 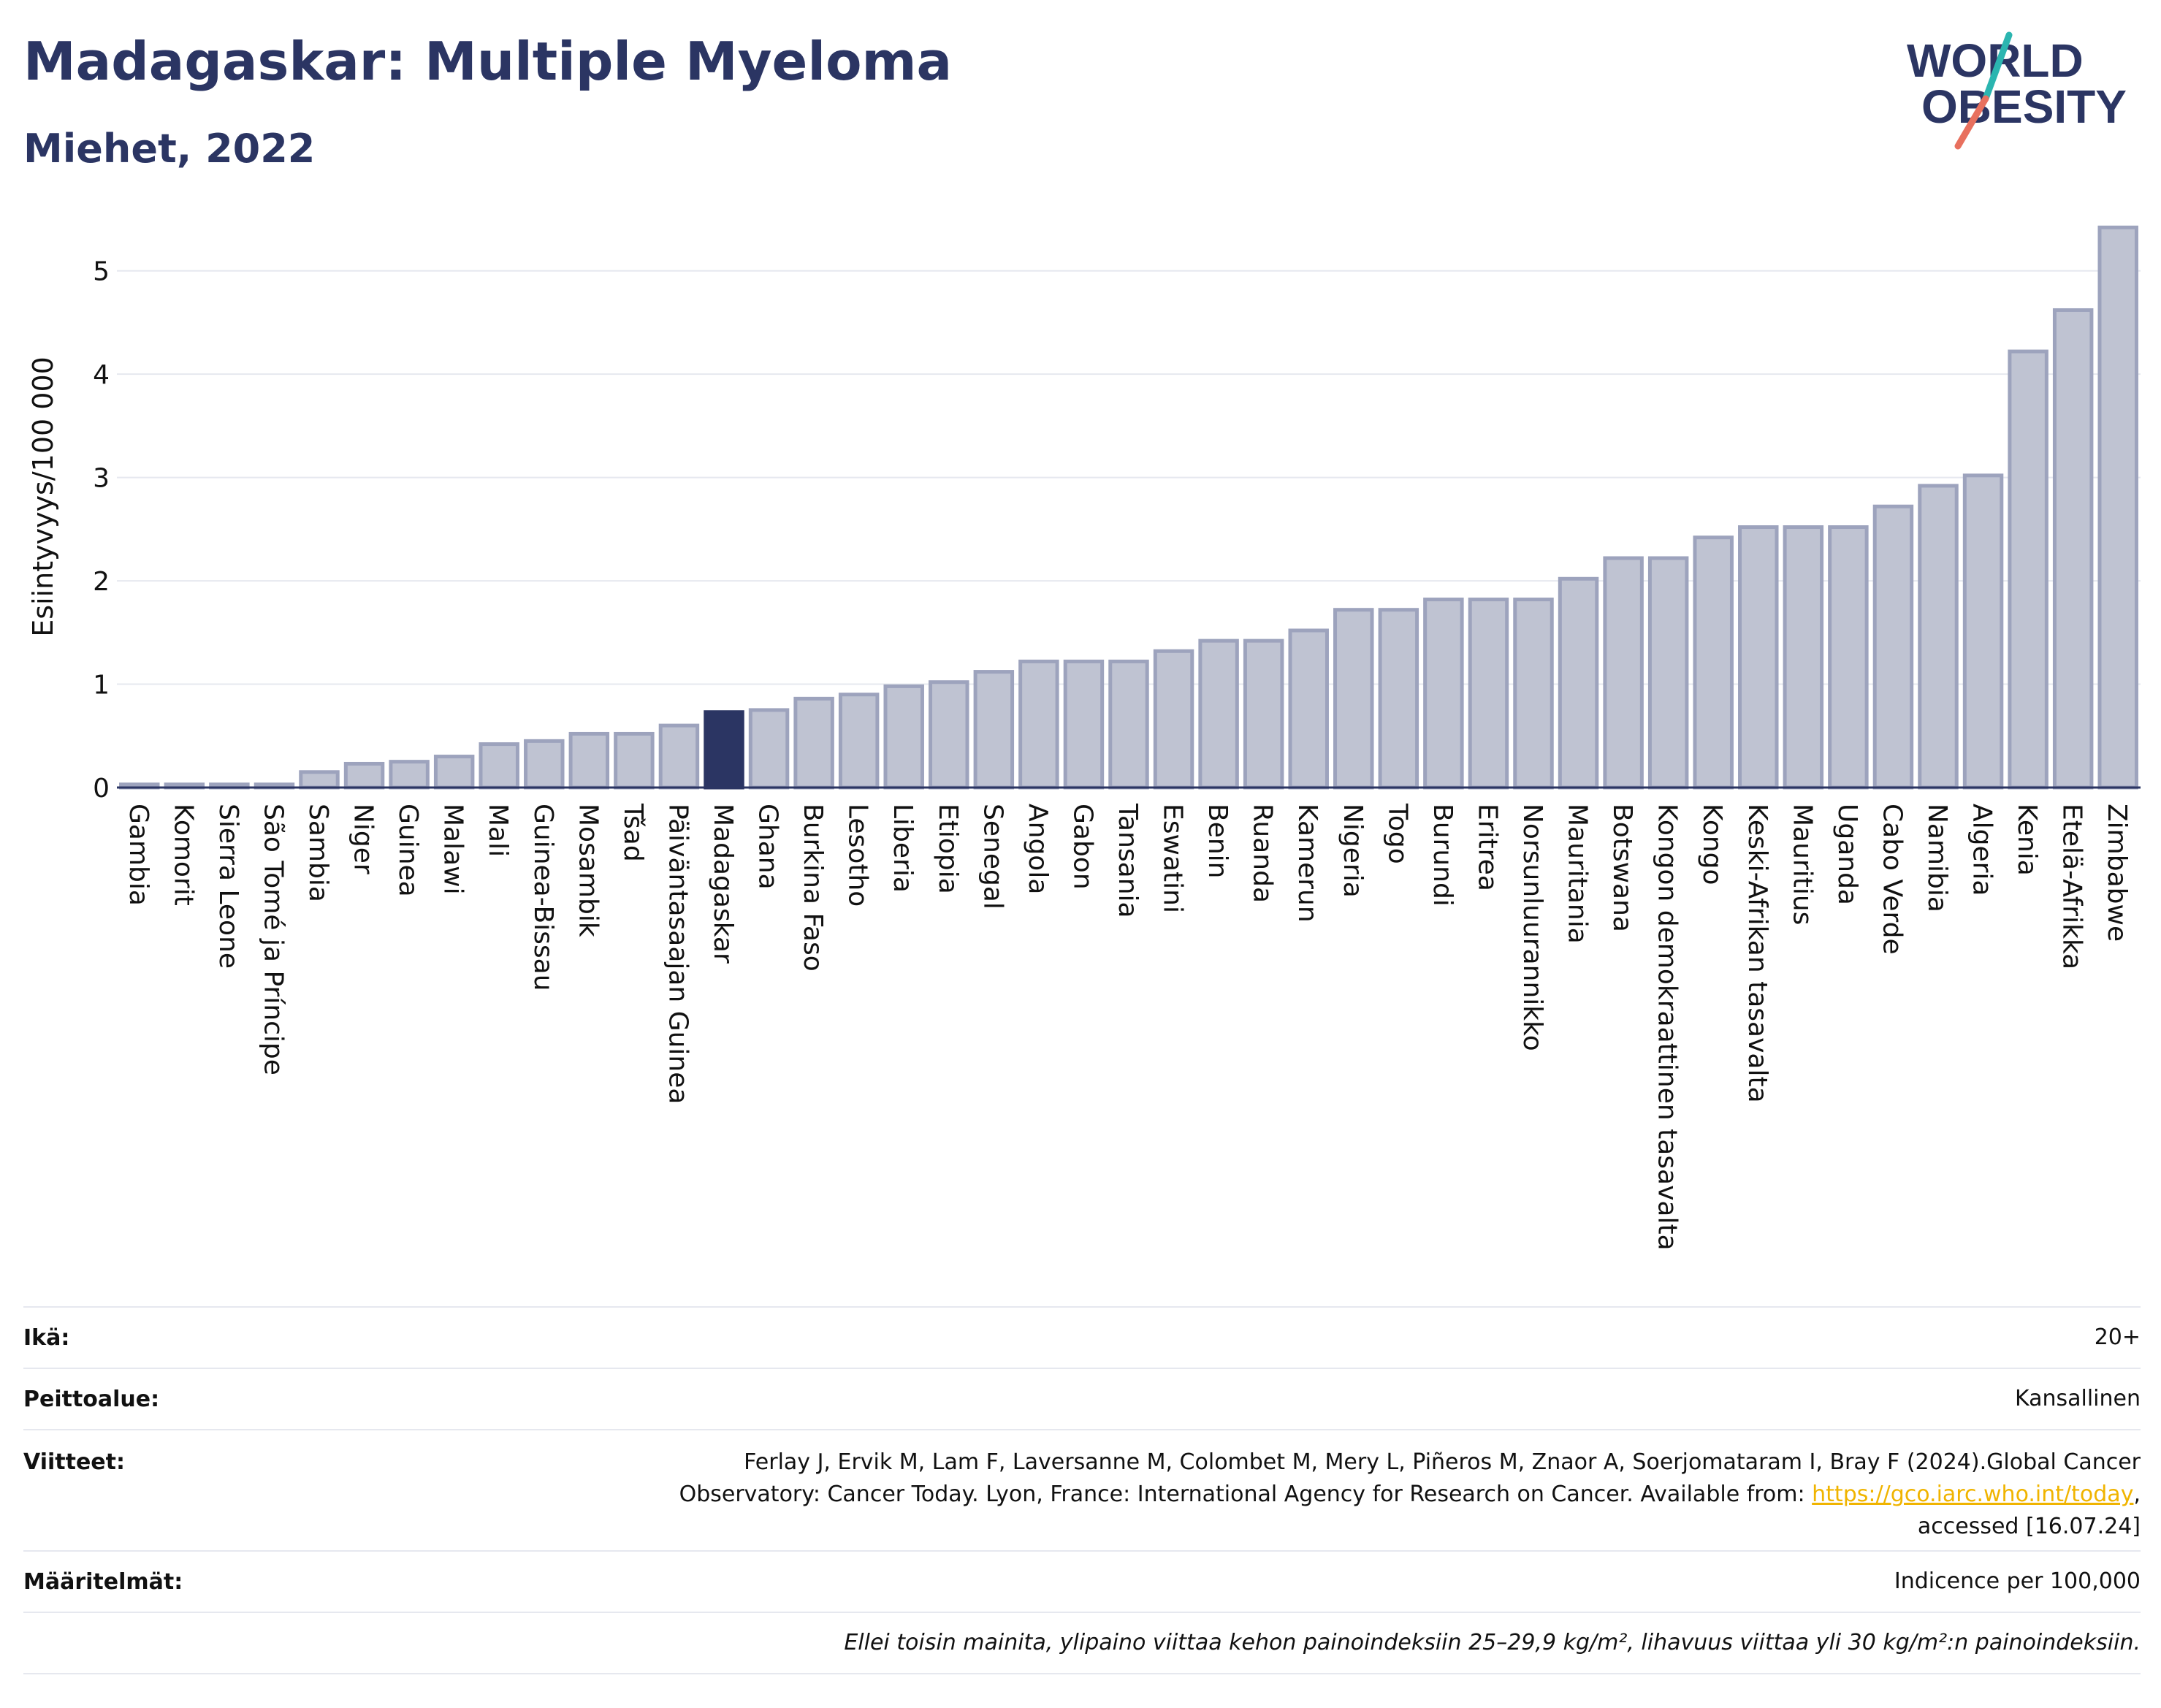 I want to click on x-tick-label: Eritrea, so click(x=1487, y=848).